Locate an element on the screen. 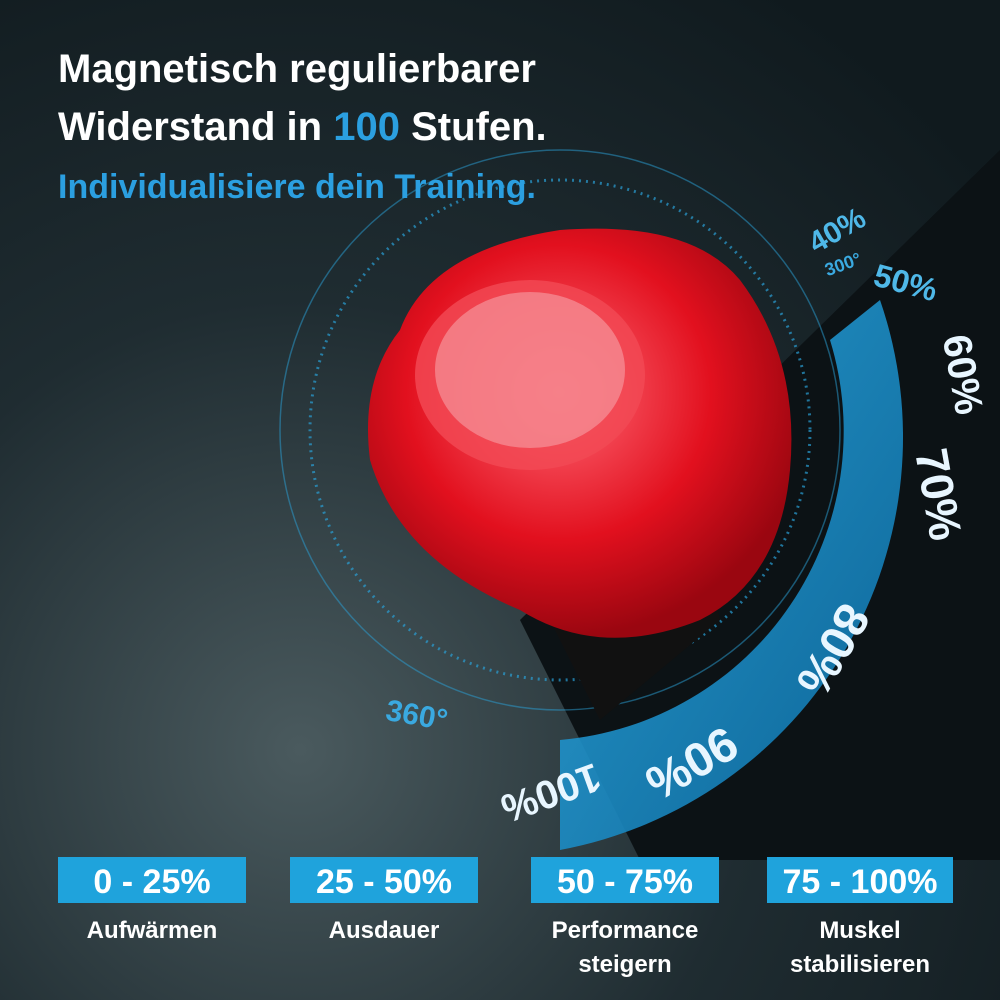 This screenshot has height=1000, width=1000. level-range: 50 - 75% is located at coordinates (625, 882).